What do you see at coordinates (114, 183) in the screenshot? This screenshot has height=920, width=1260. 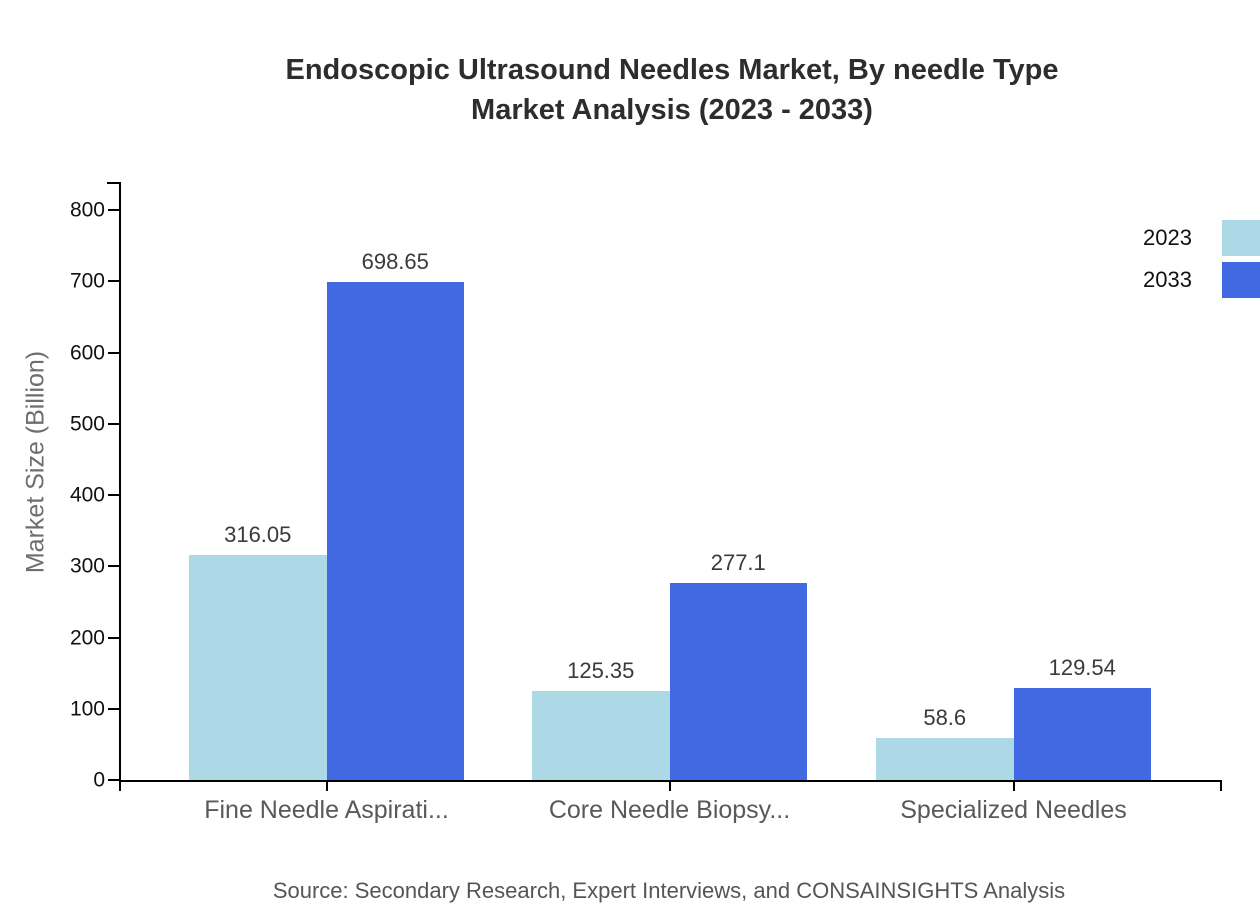 I see `y-axis-top-cap` at bounding box center [114, 183].